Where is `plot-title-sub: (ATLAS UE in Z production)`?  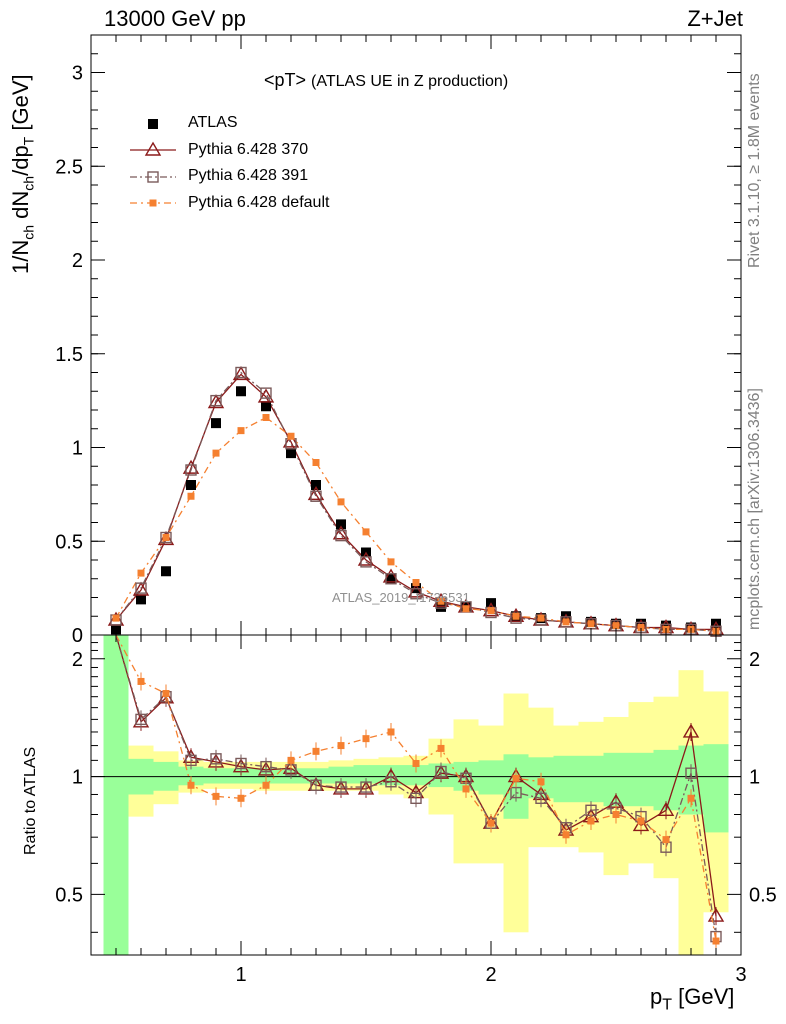
plot-title-sub: (ATLAS UE in Z production) is located at coordinates (410, 81).